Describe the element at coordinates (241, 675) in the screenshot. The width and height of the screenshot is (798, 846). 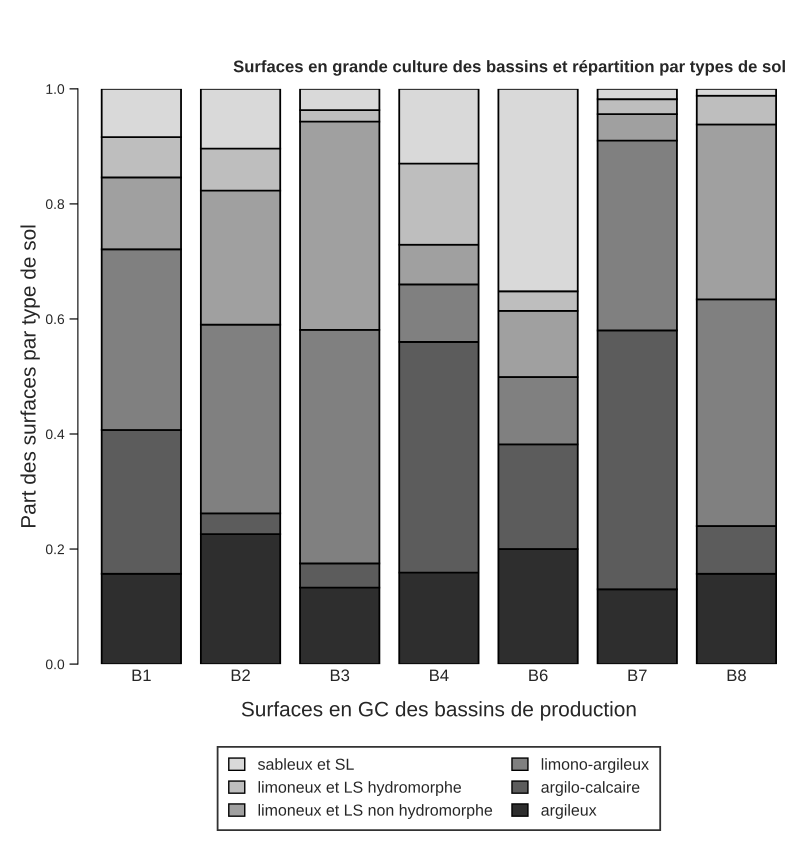
I see `x-tick-label: B2` at that location.